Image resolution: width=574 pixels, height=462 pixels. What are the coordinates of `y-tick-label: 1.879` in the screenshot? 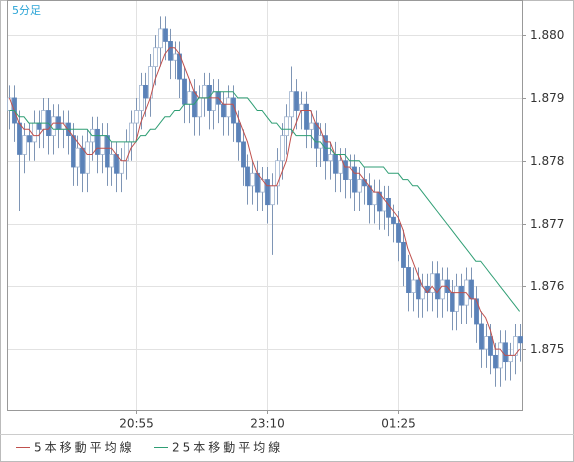 It's located at (547, 98).